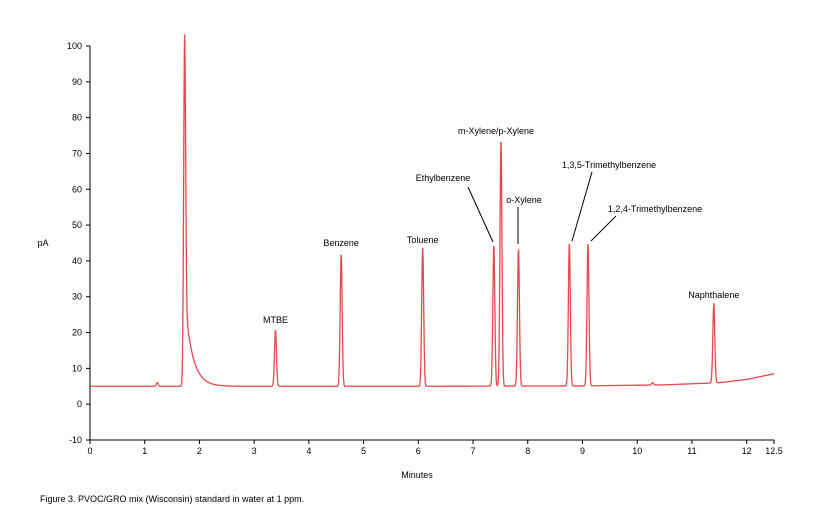 This screenshot has width=828, height=529. What do you see at coordinates (77, 118) in the screenshot?
I see `y-tick-label: 80` at bounding box center [77, 118].